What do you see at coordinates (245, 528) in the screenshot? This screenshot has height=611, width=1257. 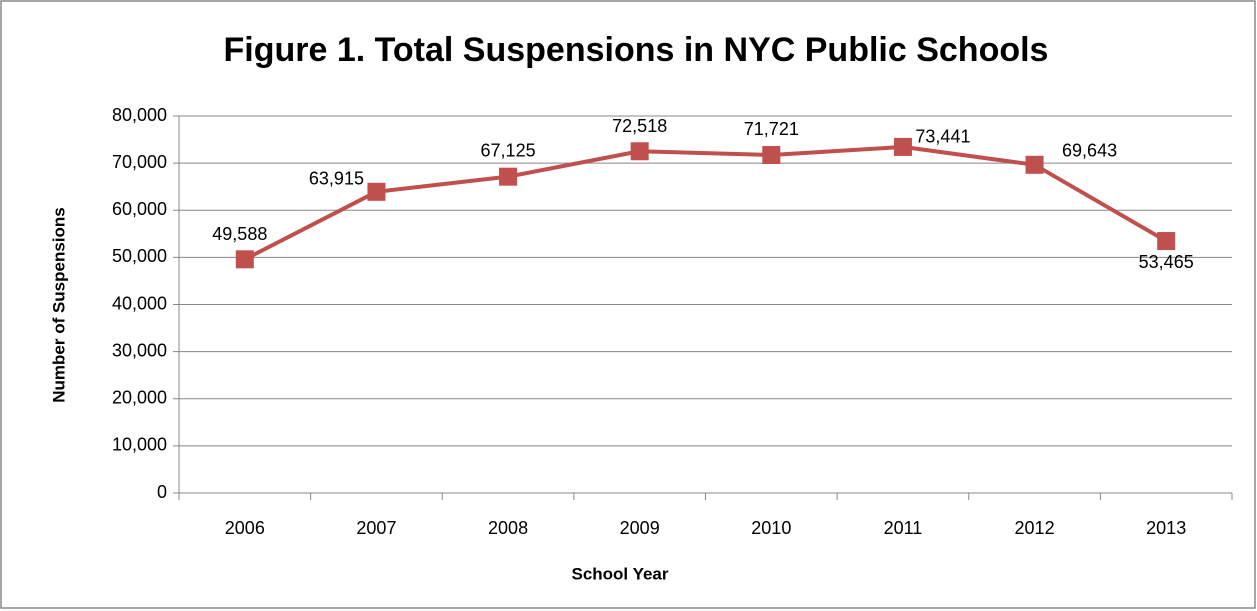 I see `x-tick-label: 2006` at bounding box center [245, 528].